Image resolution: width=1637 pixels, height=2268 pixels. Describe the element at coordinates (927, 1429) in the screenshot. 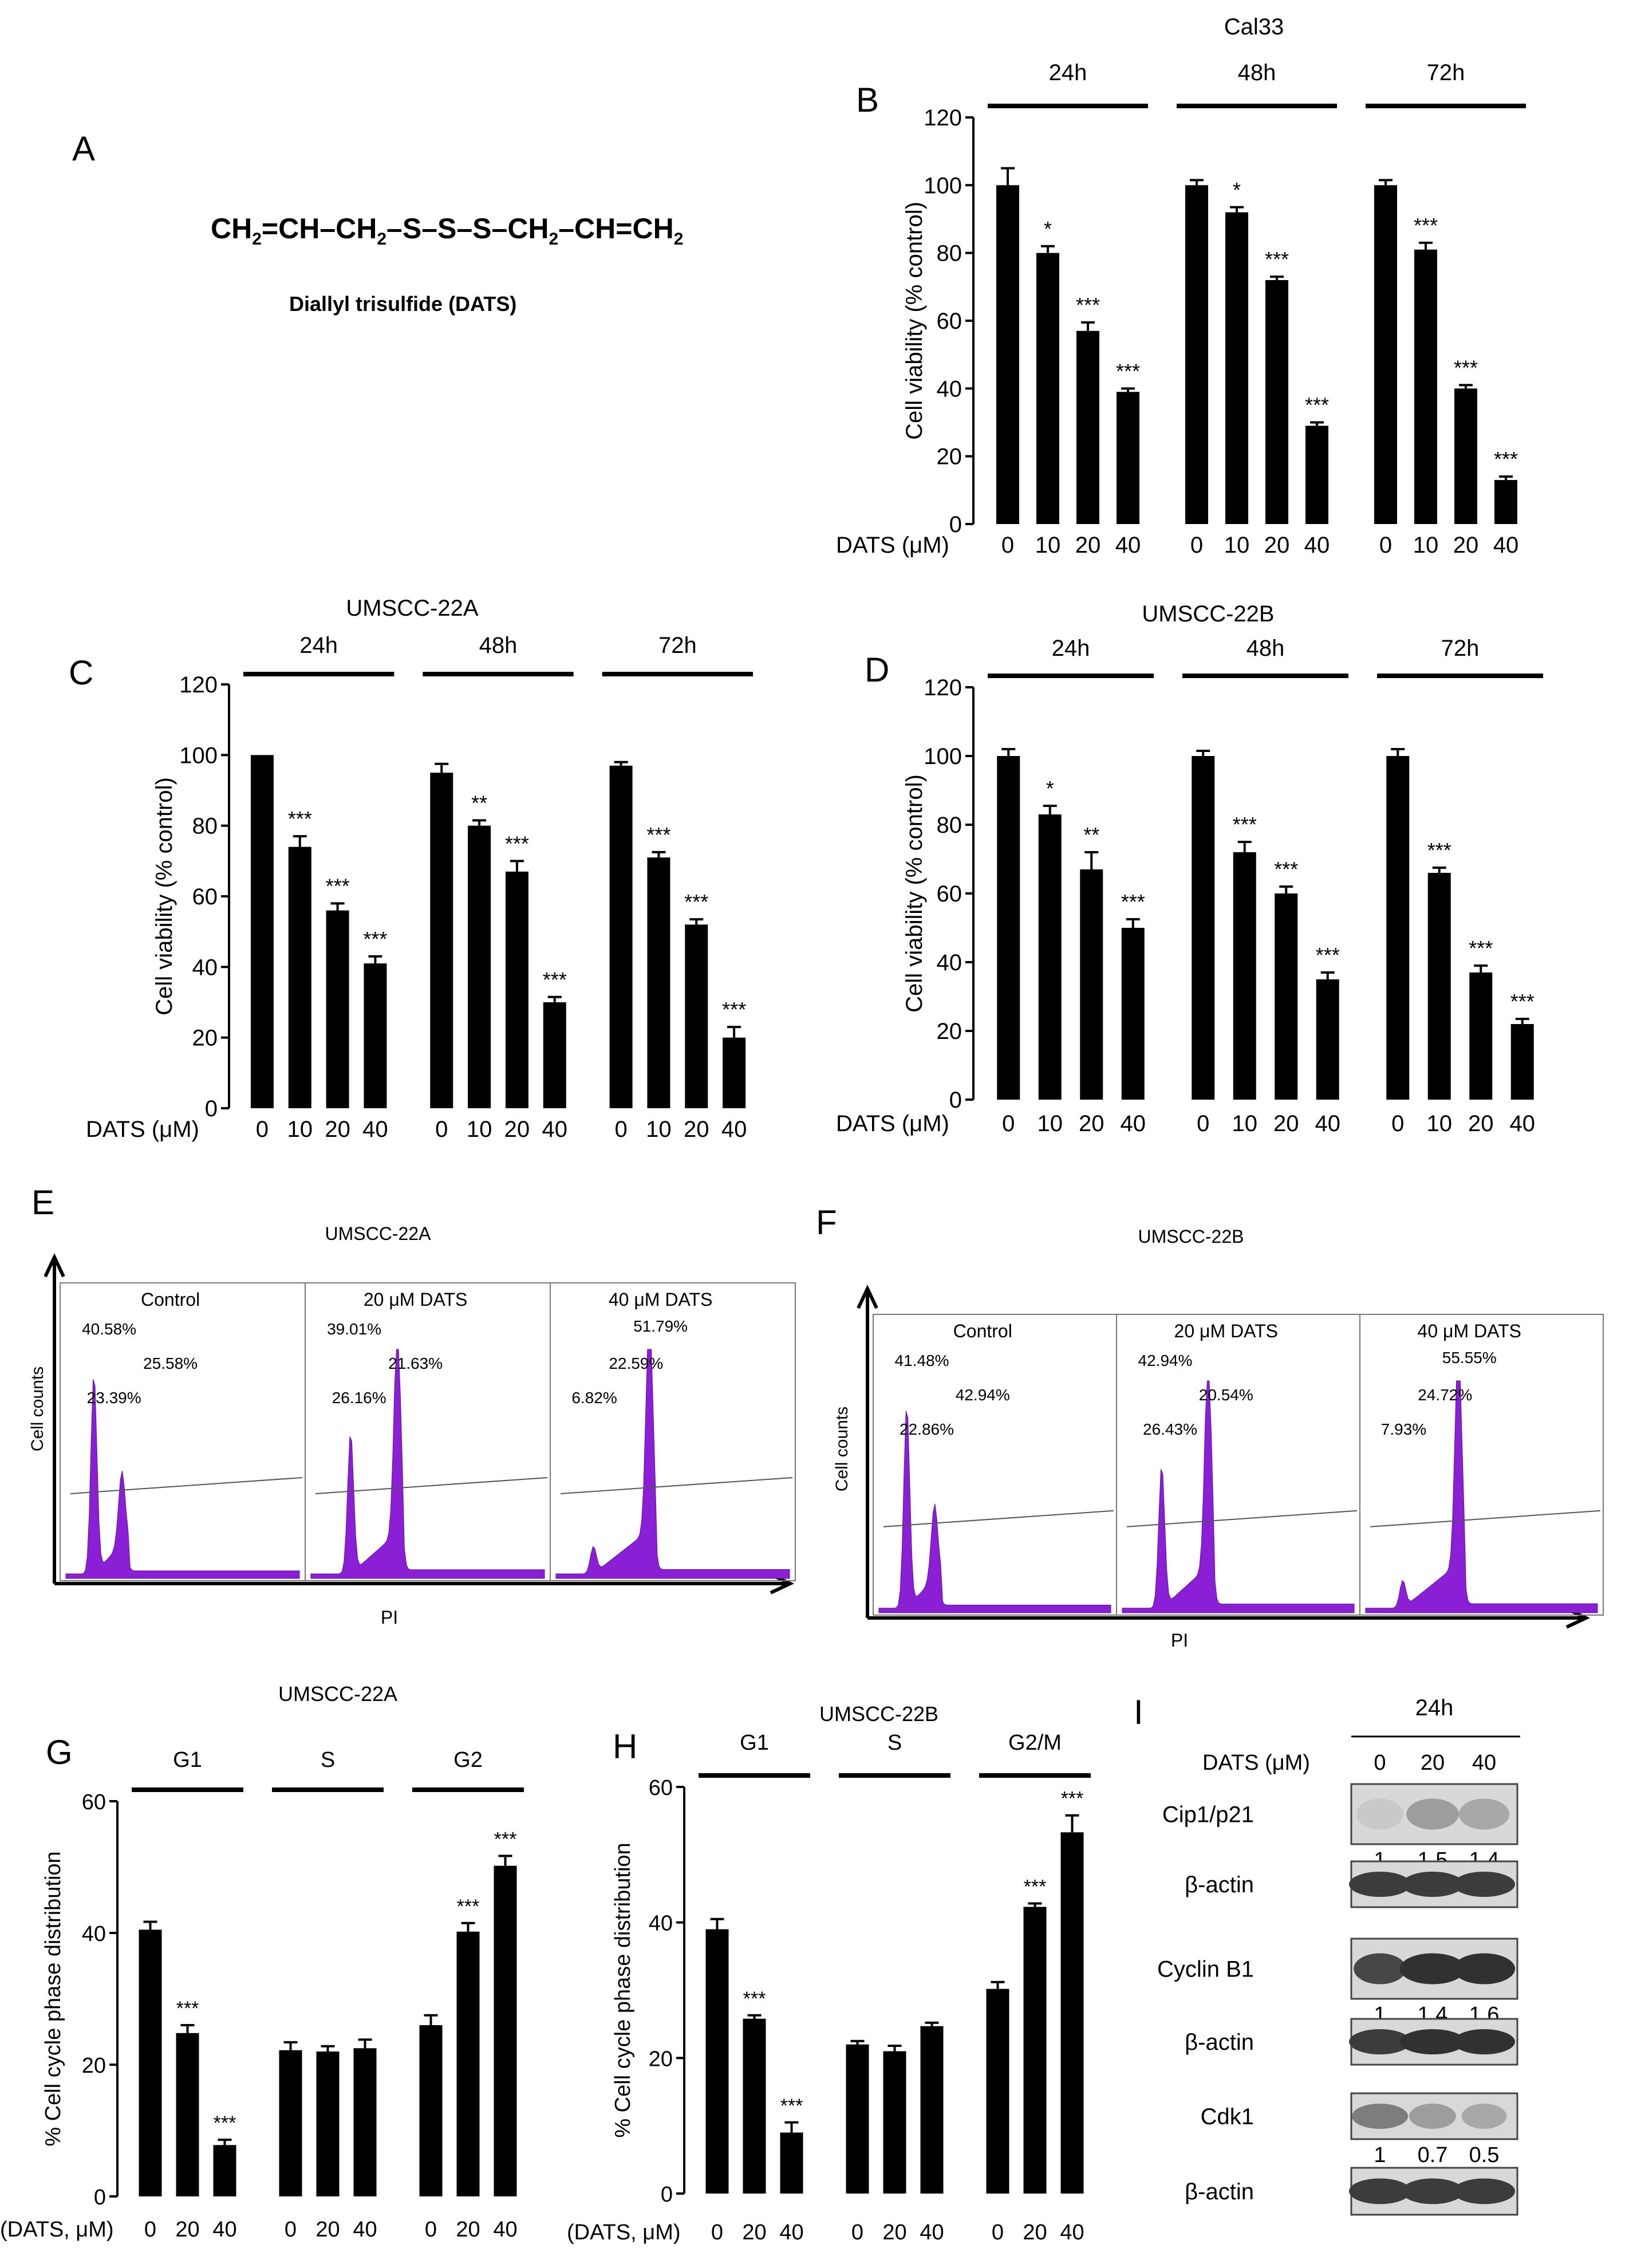

I see `phase-percent: 22.86%` at that location.